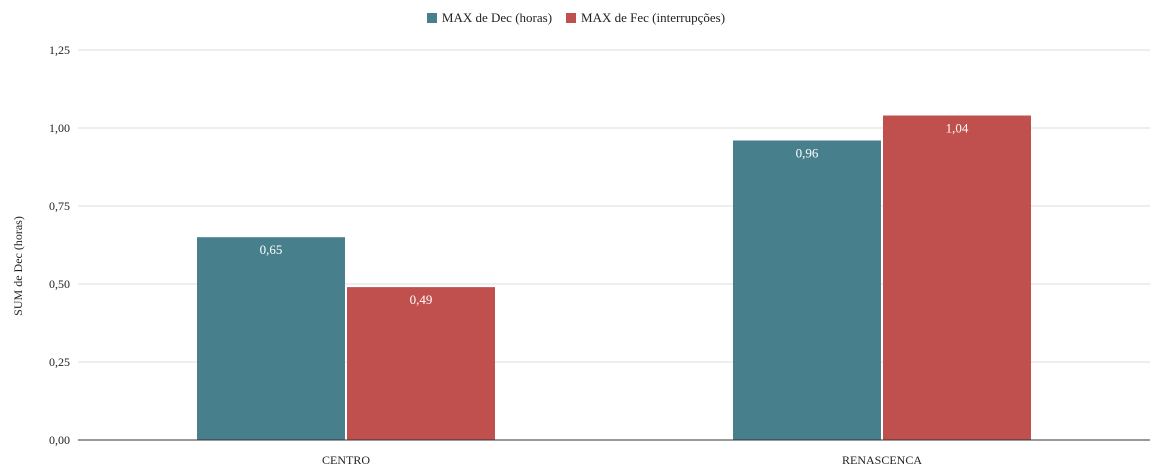 The height and width of the screenshot is (470, 1152). What do you see at coordinates (346, 460) in the screenshot?
I see `x-tick-label: CENTRO` at bounding box center [346, 460].